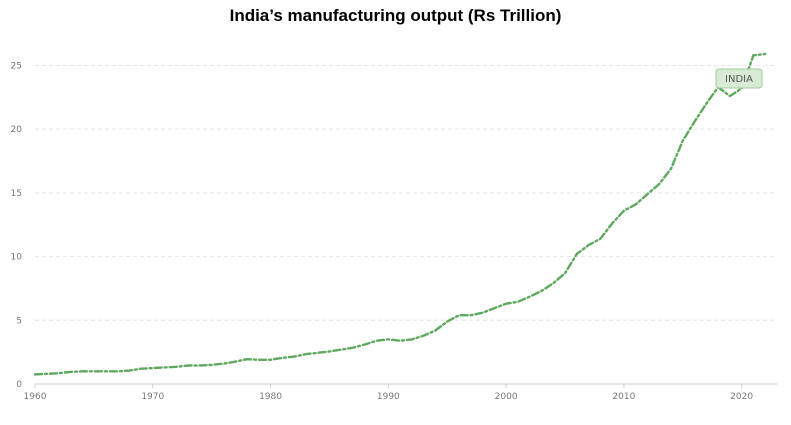  I want to click on x-tick-label: 2000, so click(506, 397).